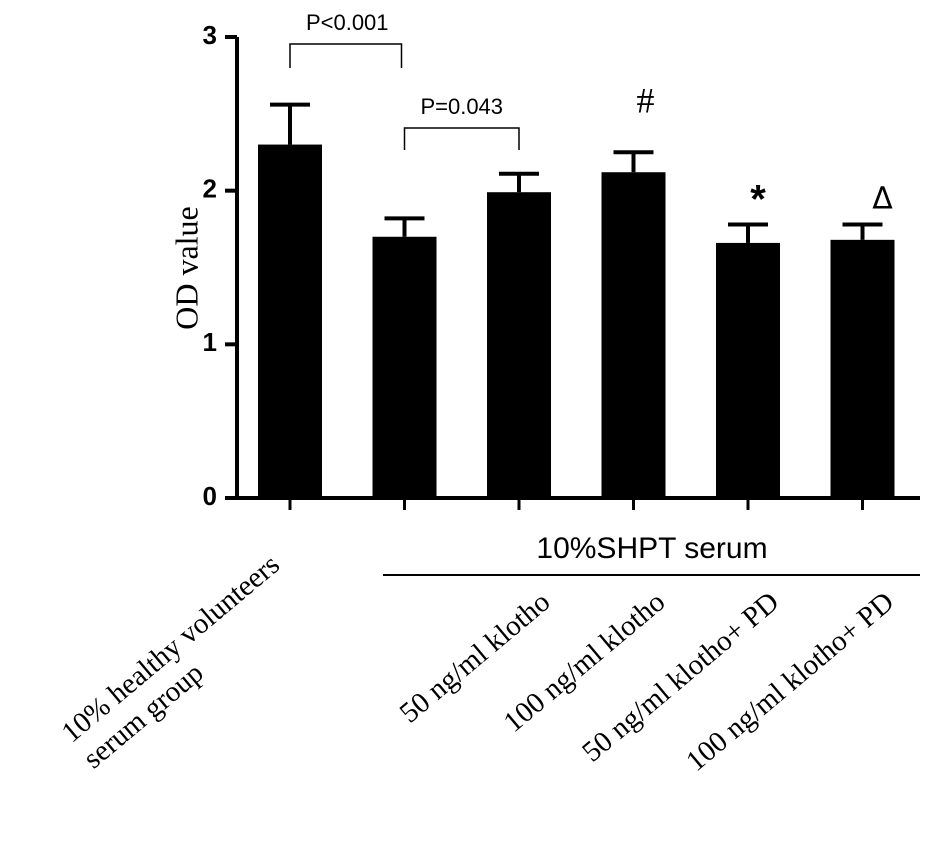 The width and height of the screenshot is (950, 842). What do you see at coordinates (210, 189) in the screenshot?
I see `y-tick-label: 2` at bounding box center [210, 189].